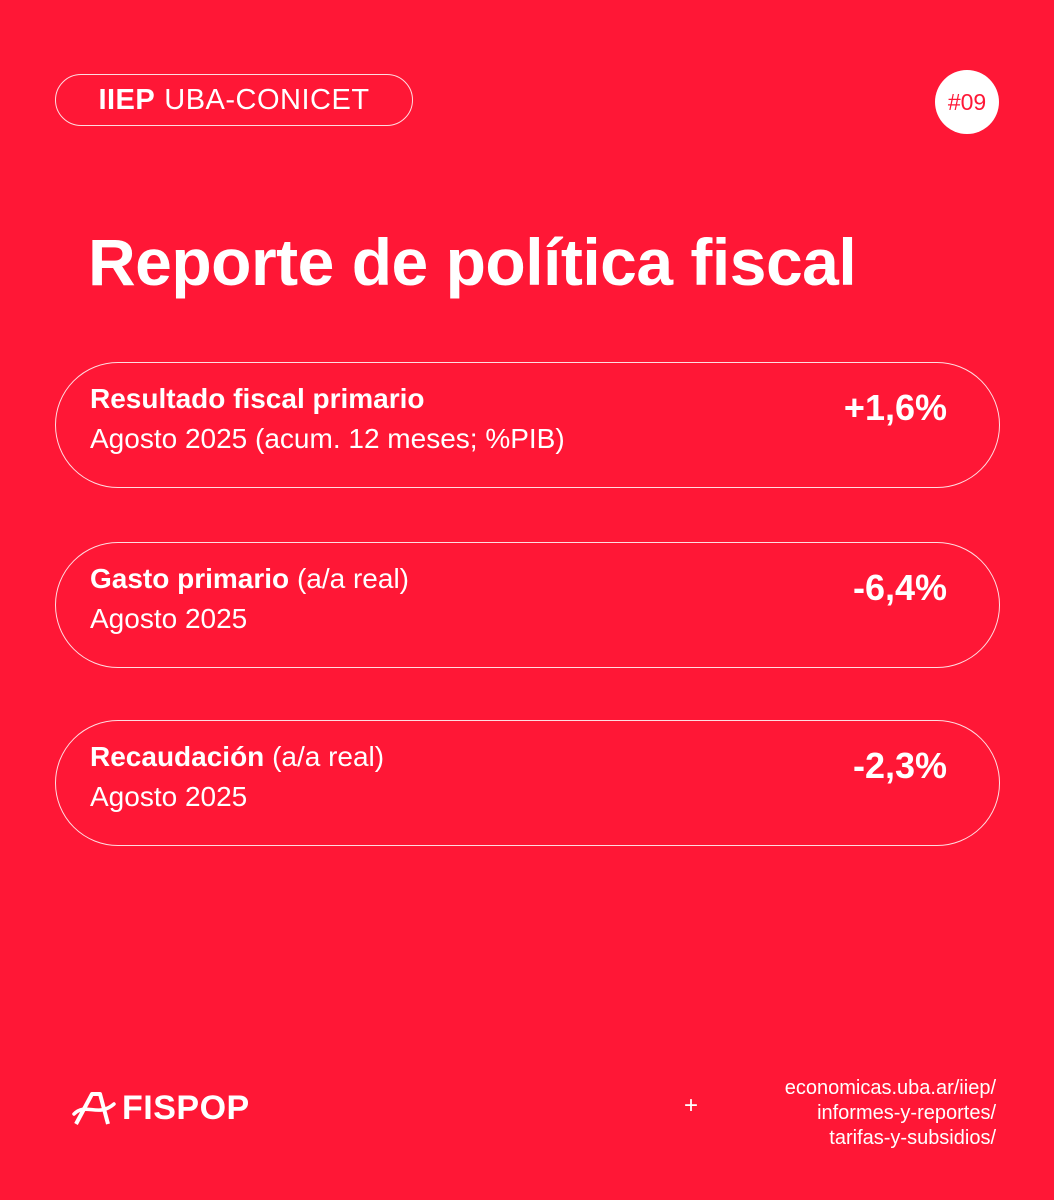 The height and width of the screenshot is (1200, 1054). What do you see at coordinates (472, 262) in the screenshot?
I see `page-title: Reporte de política fiscal` at bounding box center [472, 262].